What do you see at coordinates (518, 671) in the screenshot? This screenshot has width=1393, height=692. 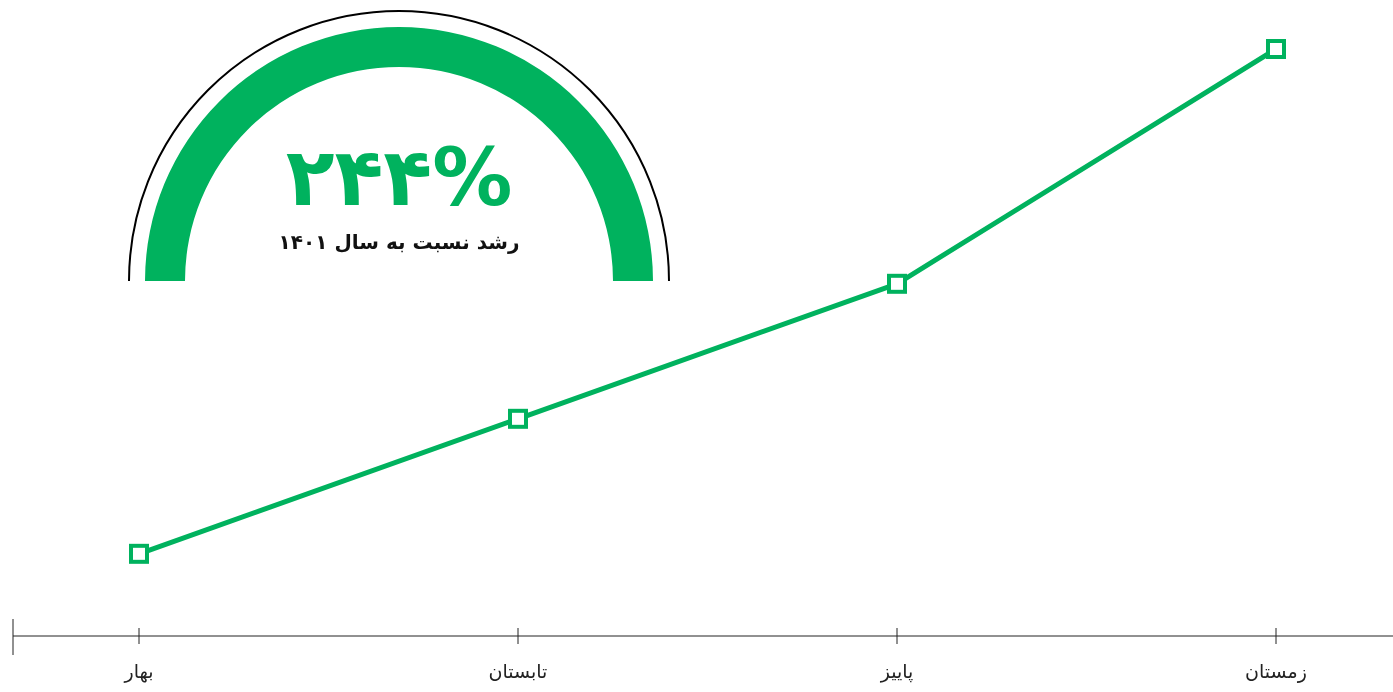 I see `x-tick-label: تابستان` at bounding box center [518, 671].